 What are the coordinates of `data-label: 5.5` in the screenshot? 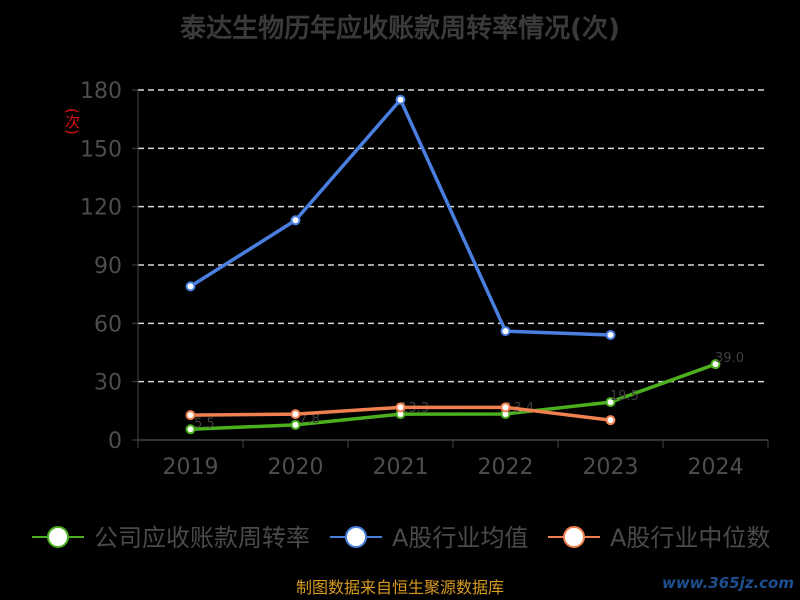 It's located at (204, 423).